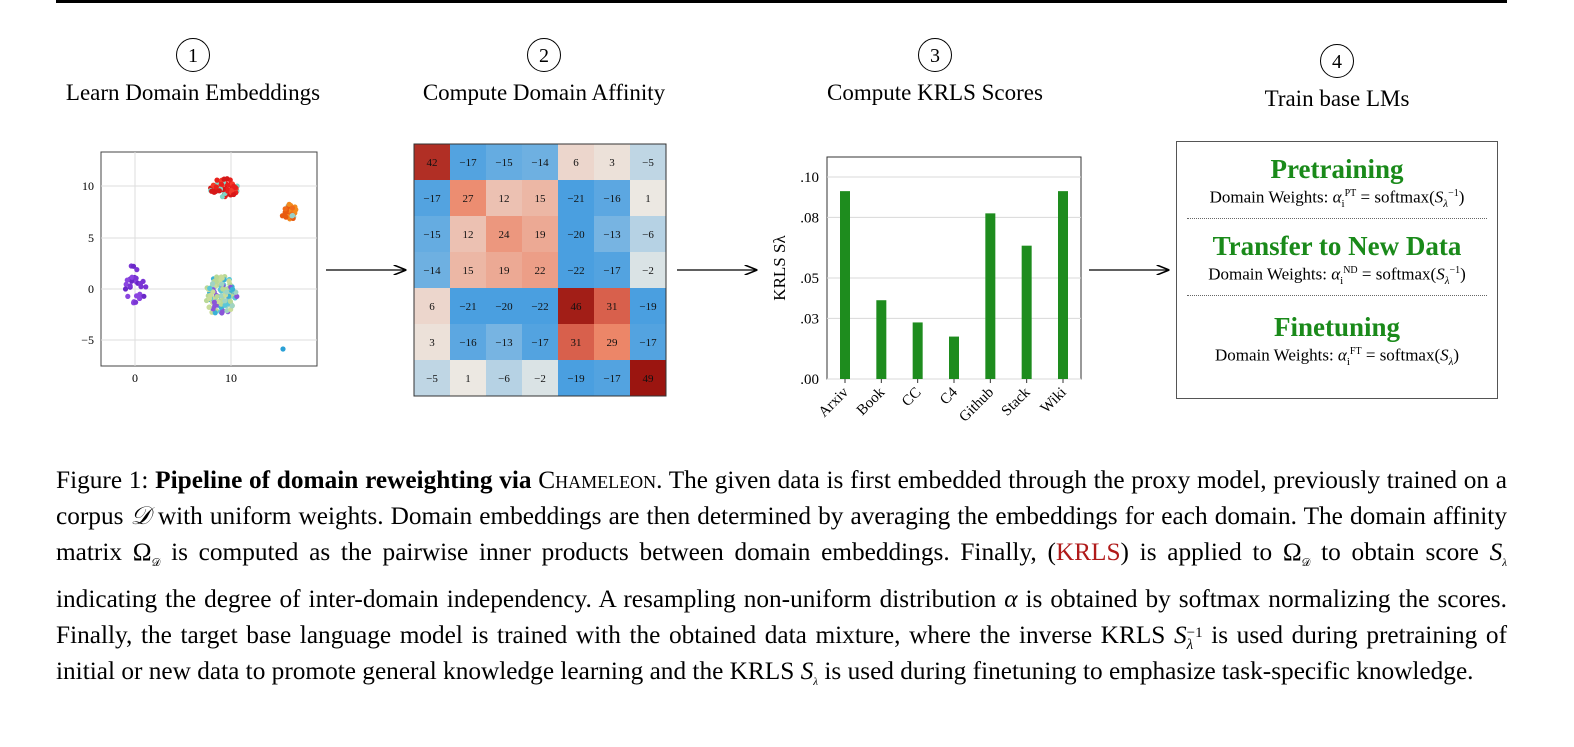  I want to click on stage-3-header: 3 Compute KRLS Scores, so click(935, 72).